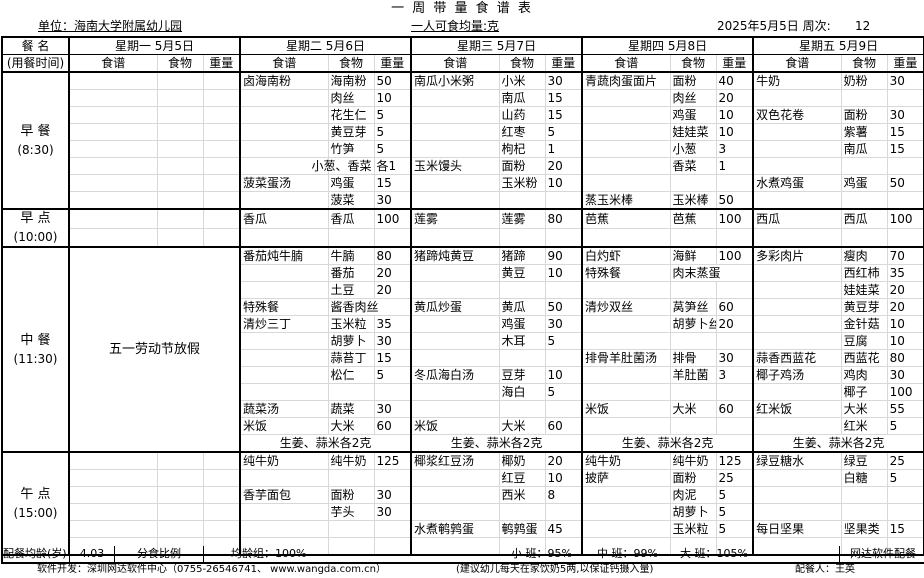  I want to click on food-cell: 胡萝卜, so click(351, 341).